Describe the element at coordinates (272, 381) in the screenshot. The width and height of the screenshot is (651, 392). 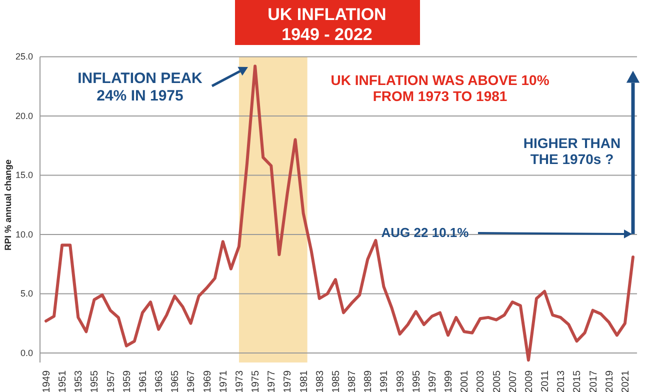
I see `x-tick-label: 1977` at that location.